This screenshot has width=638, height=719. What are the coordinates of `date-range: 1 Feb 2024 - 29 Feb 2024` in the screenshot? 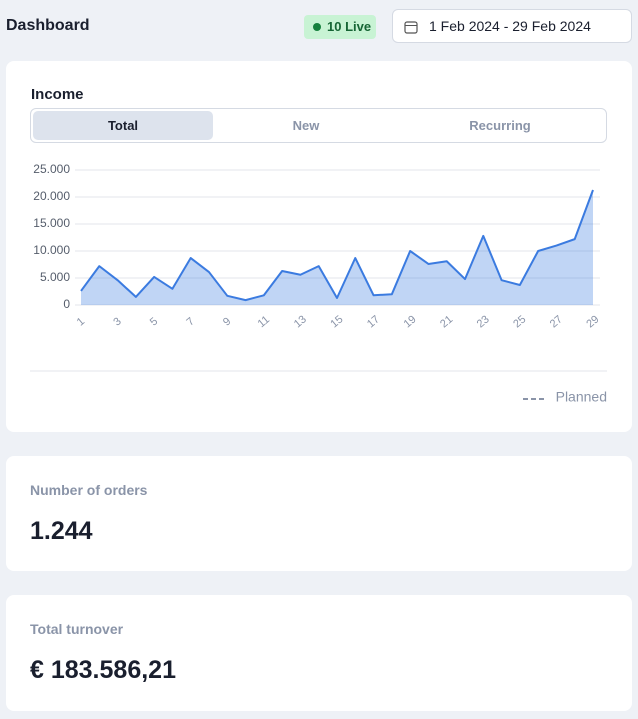 It's located at (510, 26).